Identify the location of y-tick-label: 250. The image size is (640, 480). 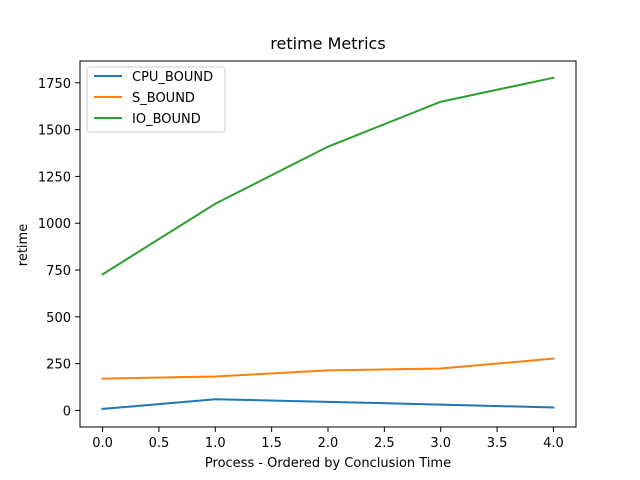
(58, 365).